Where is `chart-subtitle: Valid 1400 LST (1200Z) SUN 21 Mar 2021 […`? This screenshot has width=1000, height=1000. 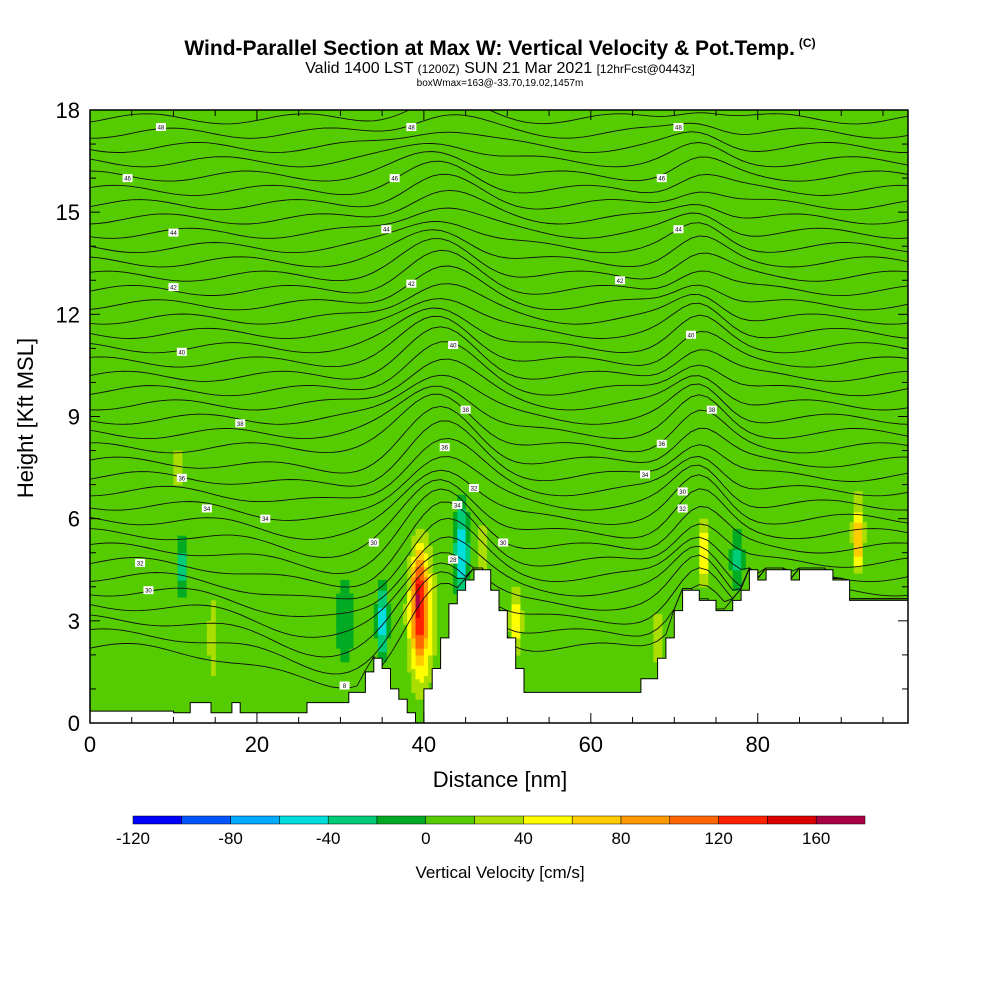
chart-subtitle: Valid 1400 LST (1200Z) SUN 21 Mar 2021 [… is located at coordinates (500, 69).